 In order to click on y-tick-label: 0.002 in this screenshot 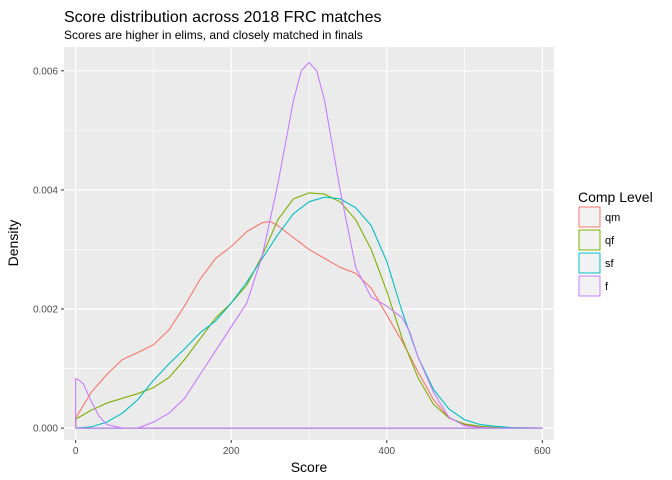, I will do `click(45, 310)`.